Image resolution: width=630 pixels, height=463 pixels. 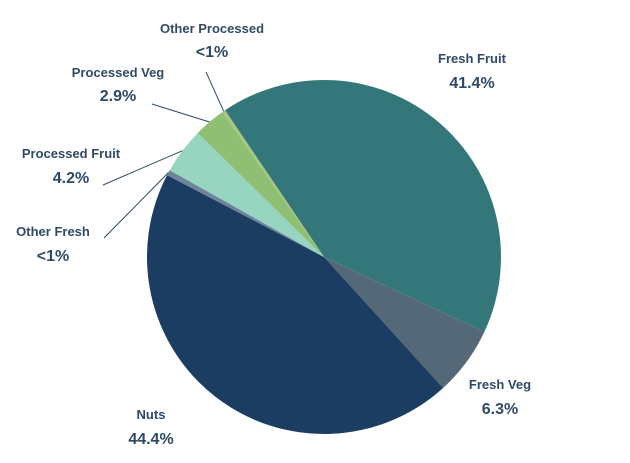 What do you see at coordinates (118, 72) in the screenshot?
I see `slice-label-processed-veg: Processed Veg` at bounding box center [118, 72].